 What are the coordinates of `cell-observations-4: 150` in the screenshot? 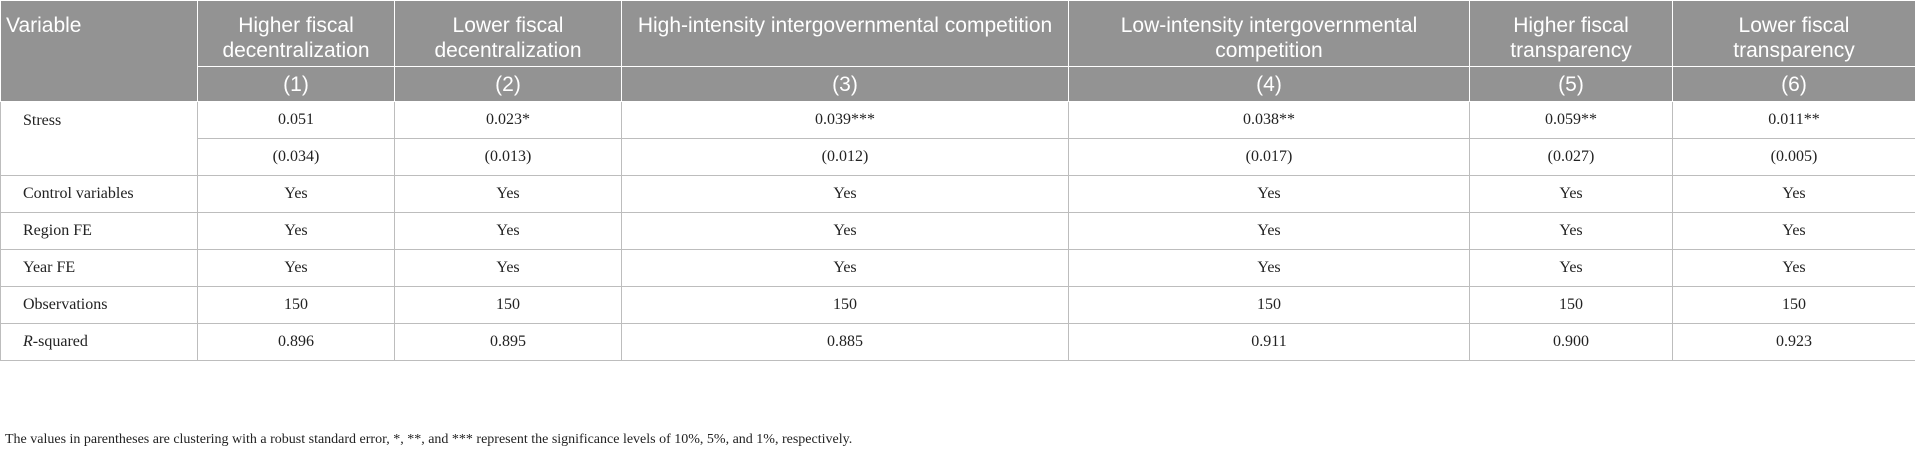 It's located at (1269, 305).